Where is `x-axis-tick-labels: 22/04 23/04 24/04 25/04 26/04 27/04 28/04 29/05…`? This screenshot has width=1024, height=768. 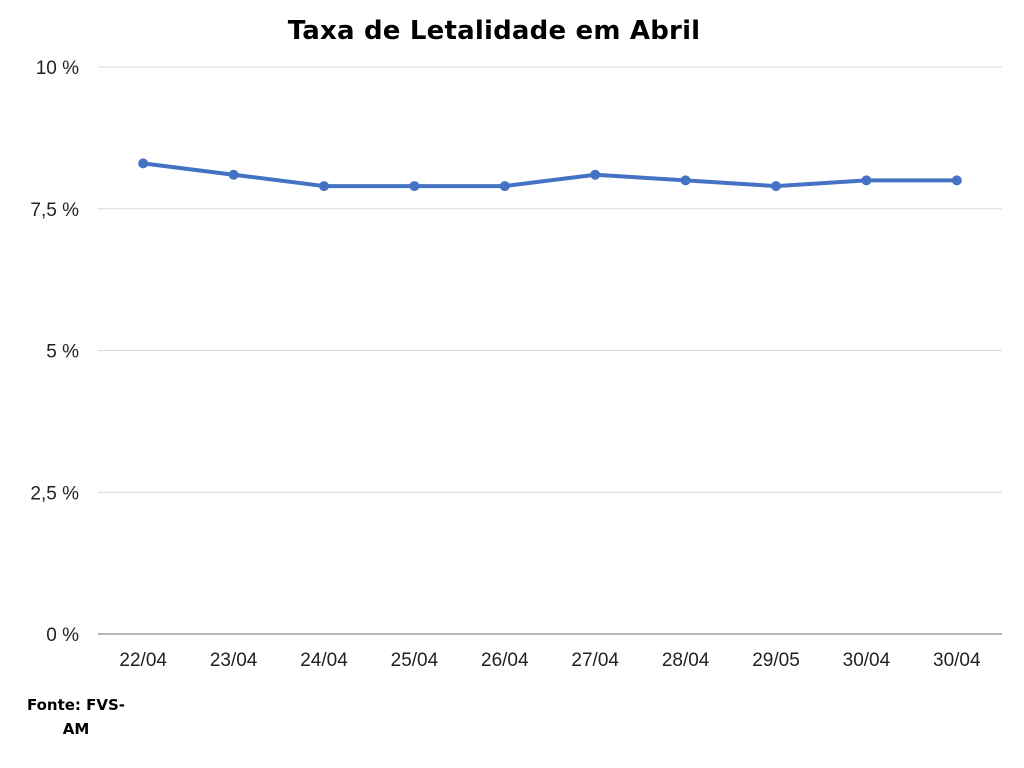 x-axis-tick-labels: 22/04 23/04 24/04 25/04 26/04 27/04 28/04 29/05… is located at coordinates (550, 660).